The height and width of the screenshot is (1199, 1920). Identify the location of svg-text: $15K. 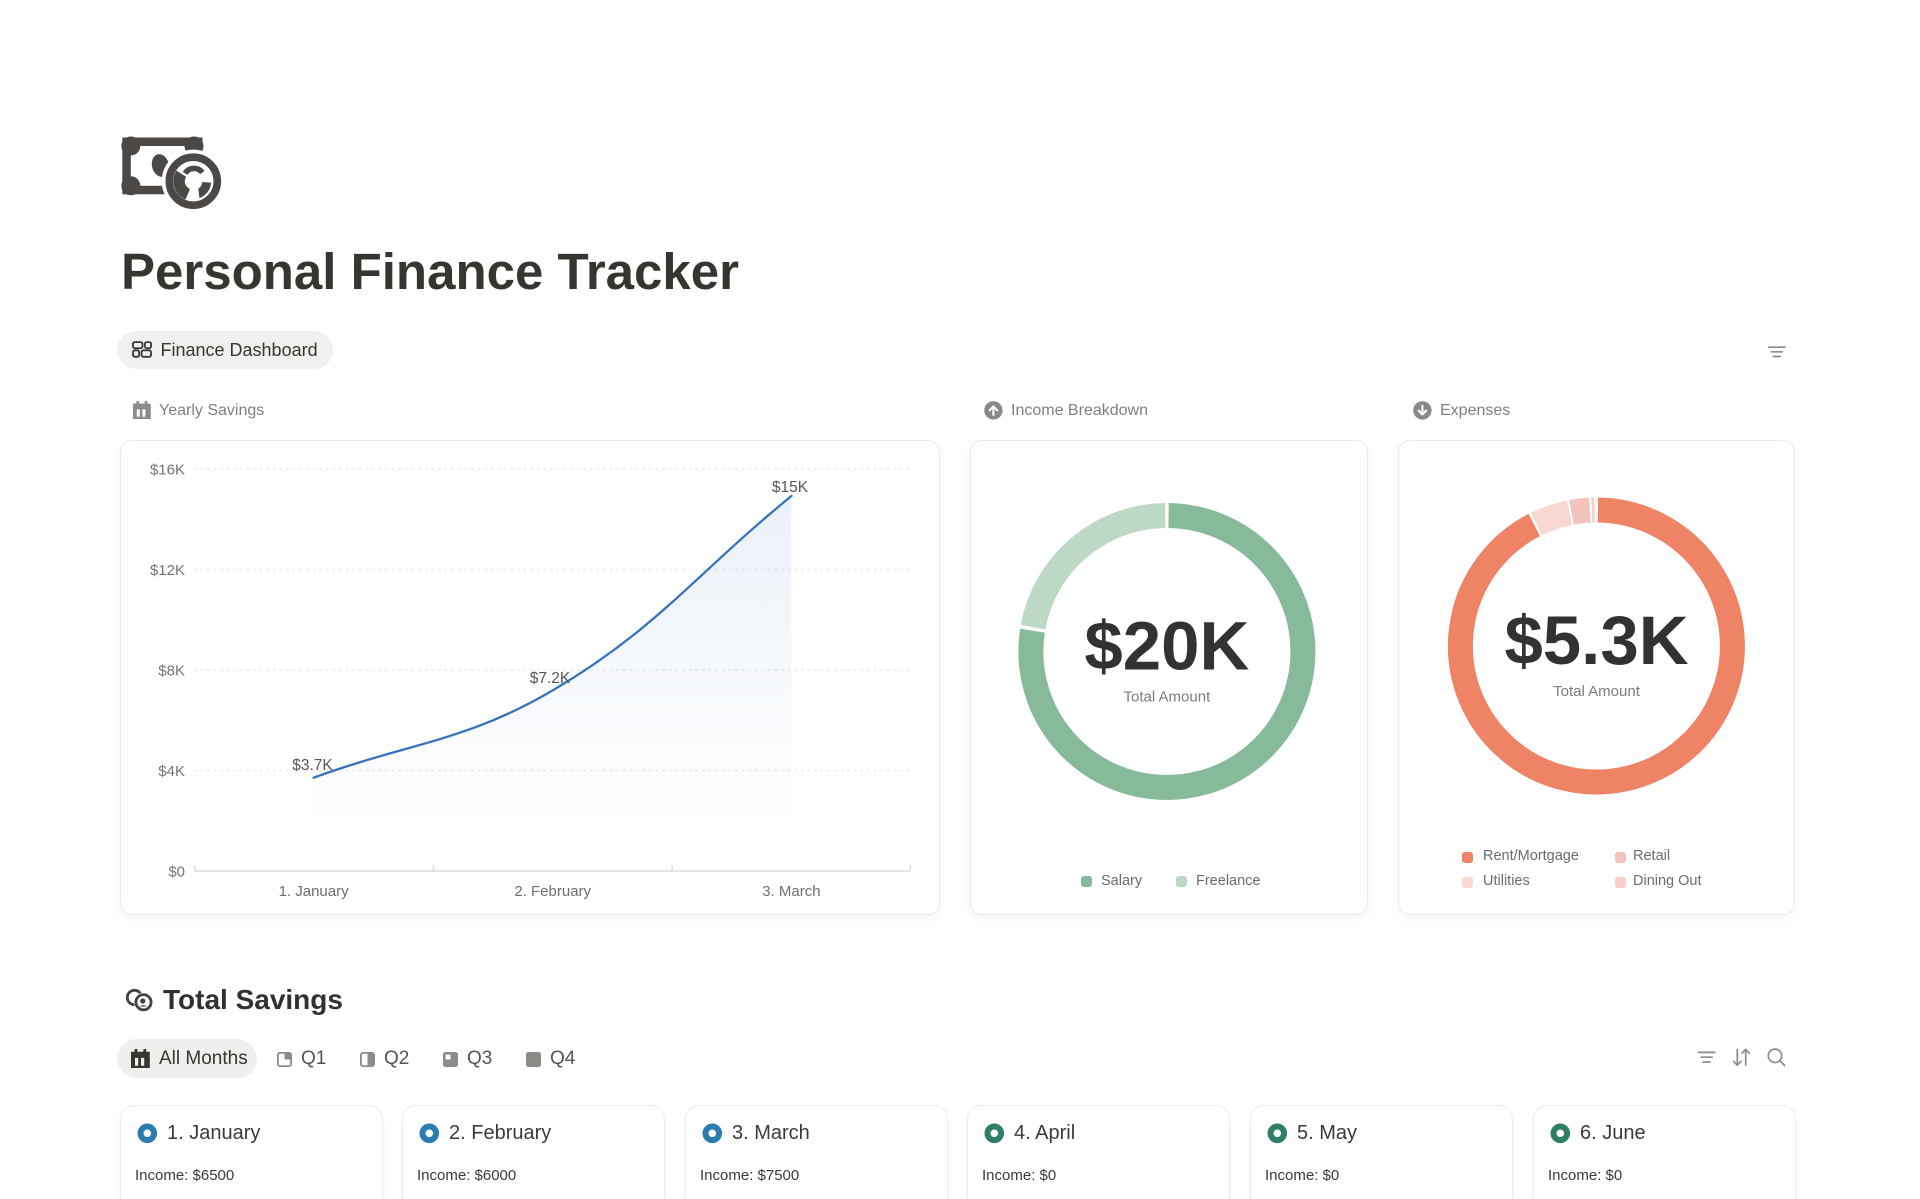
(790, 487).